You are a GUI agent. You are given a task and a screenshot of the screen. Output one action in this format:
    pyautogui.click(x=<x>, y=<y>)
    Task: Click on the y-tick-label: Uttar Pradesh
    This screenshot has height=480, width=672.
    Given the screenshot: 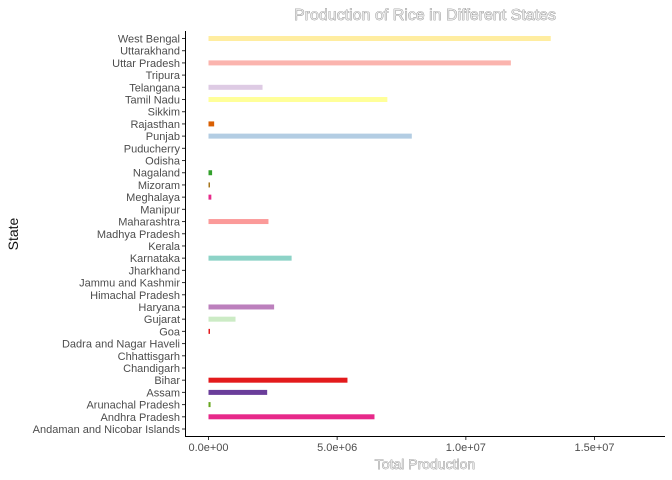 What is the action you would take?
    pyautogui.click(x=146, y=64)
    